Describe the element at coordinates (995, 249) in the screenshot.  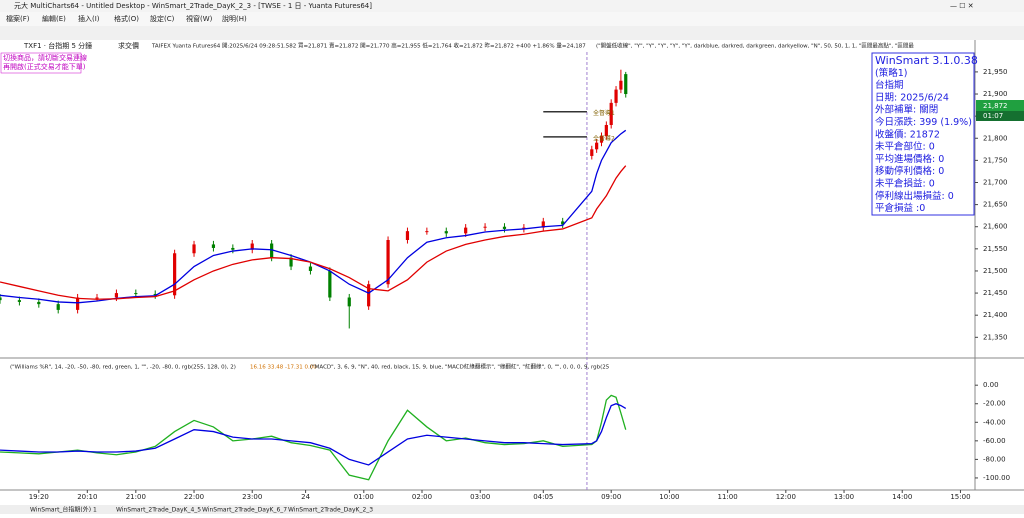
I see `y-tick-label: 21,550` at that location.